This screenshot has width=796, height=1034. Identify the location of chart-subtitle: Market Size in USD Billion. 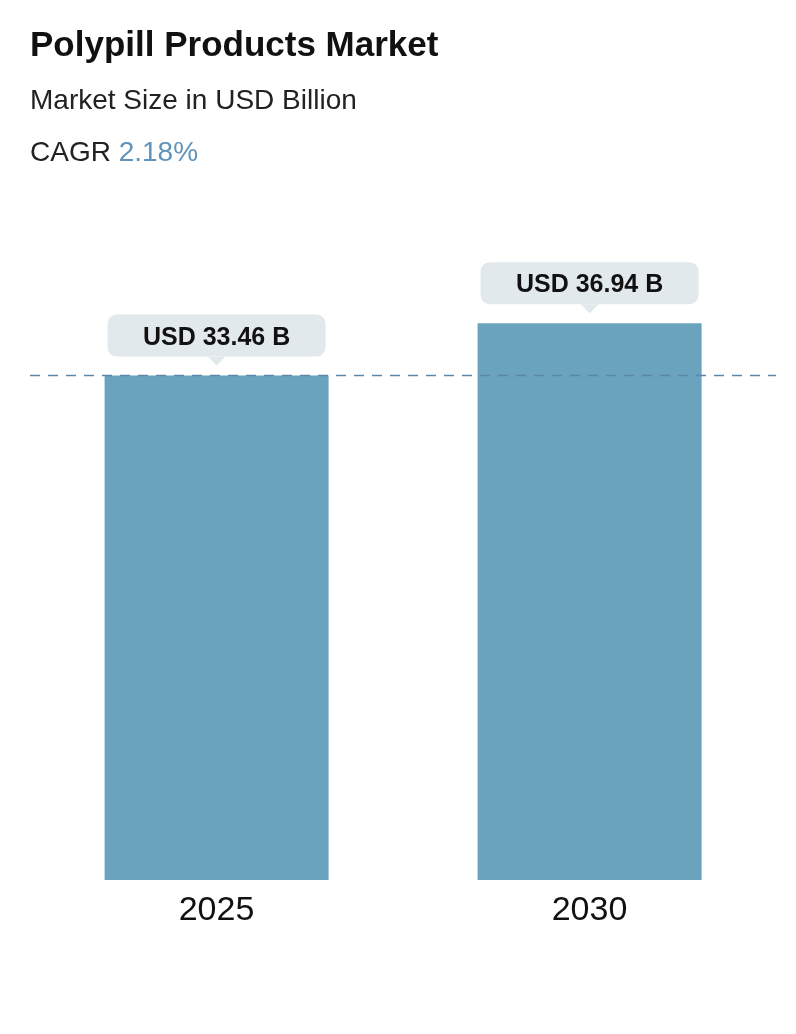
(193, 100).